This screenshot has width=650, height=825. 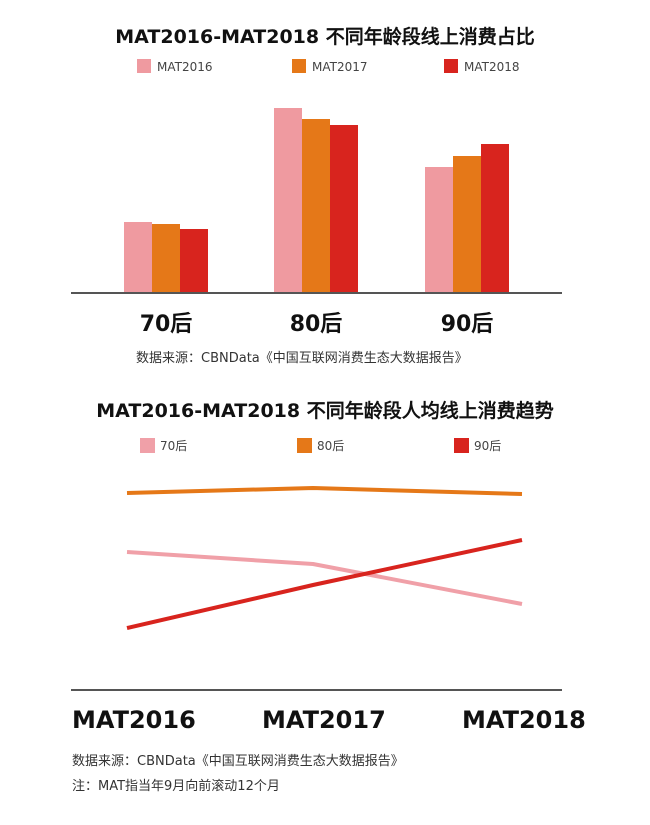 What do you see at coordinates (325, 411) in the screenshot?
I see `line-chart-title: MAT2016-MAT2018 不同年龄段人均线上消费趋势` at bounding box center [325, 411].